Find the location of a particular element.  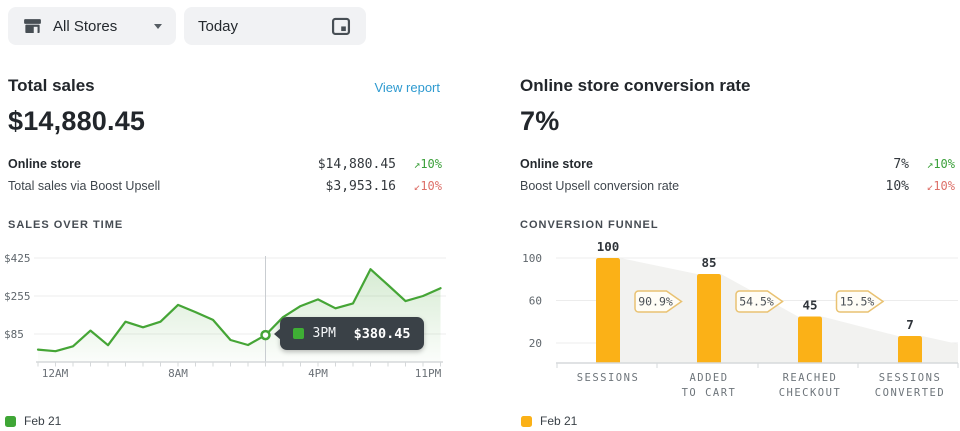

date-selector-button: Today is located at coordinates (275, 26).